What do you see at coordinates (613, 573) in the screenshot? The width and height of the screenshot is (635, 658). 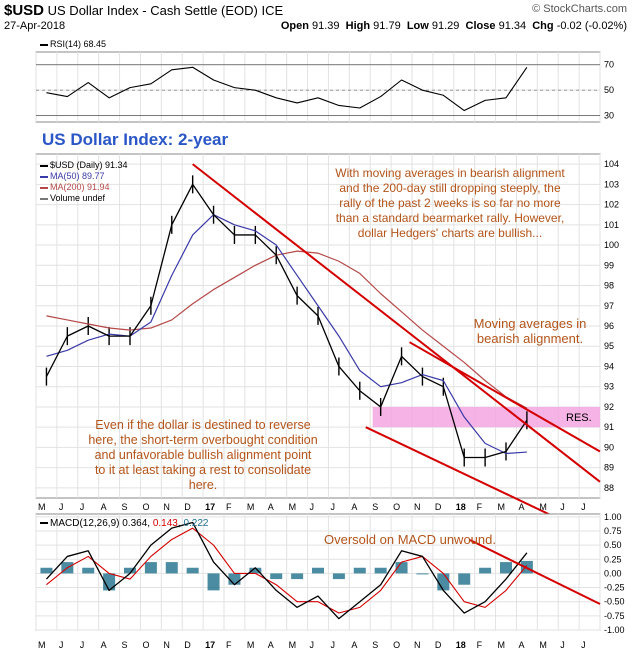 I see `y-tick-label: 0.00` at bounding box center [613, 573].